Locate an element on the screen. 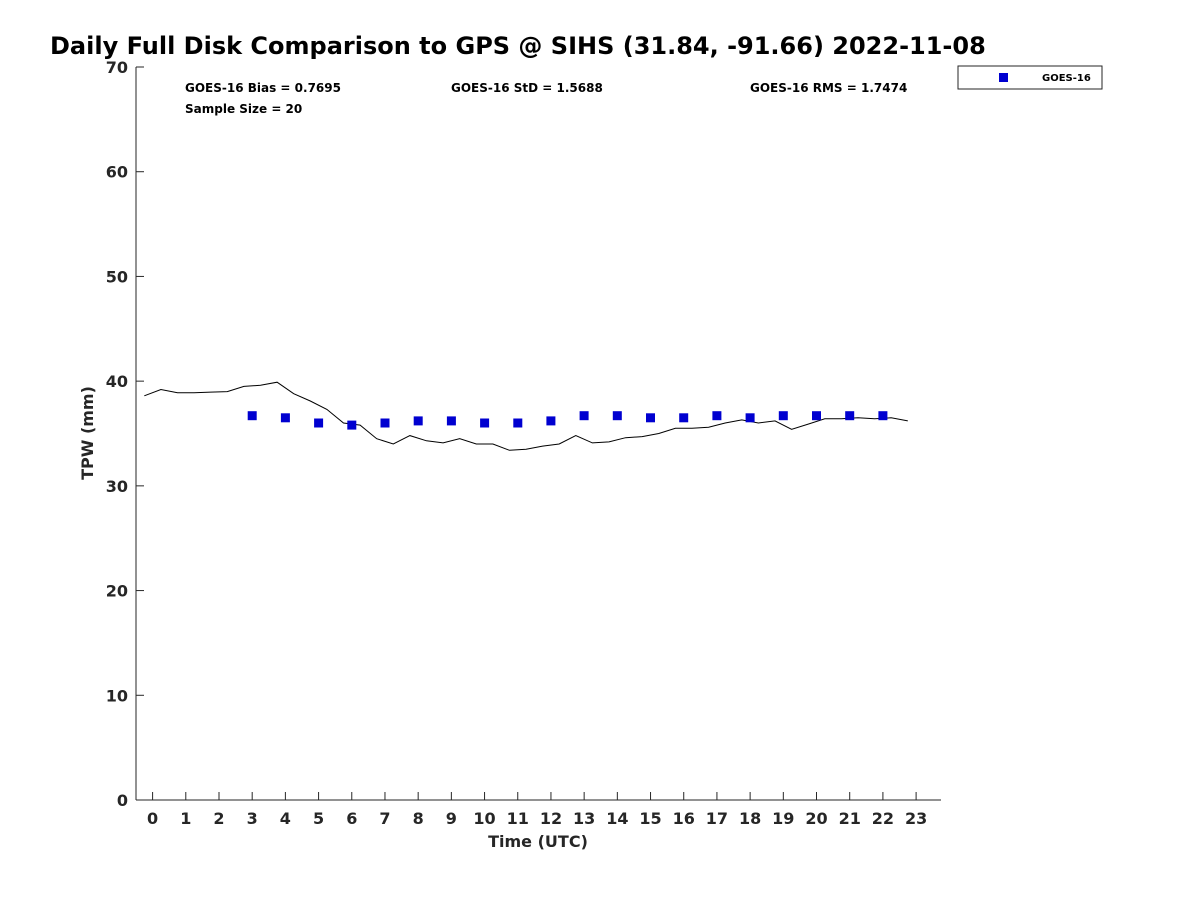  x-tick-label-3: 3 is located at coordinates (252, 818).